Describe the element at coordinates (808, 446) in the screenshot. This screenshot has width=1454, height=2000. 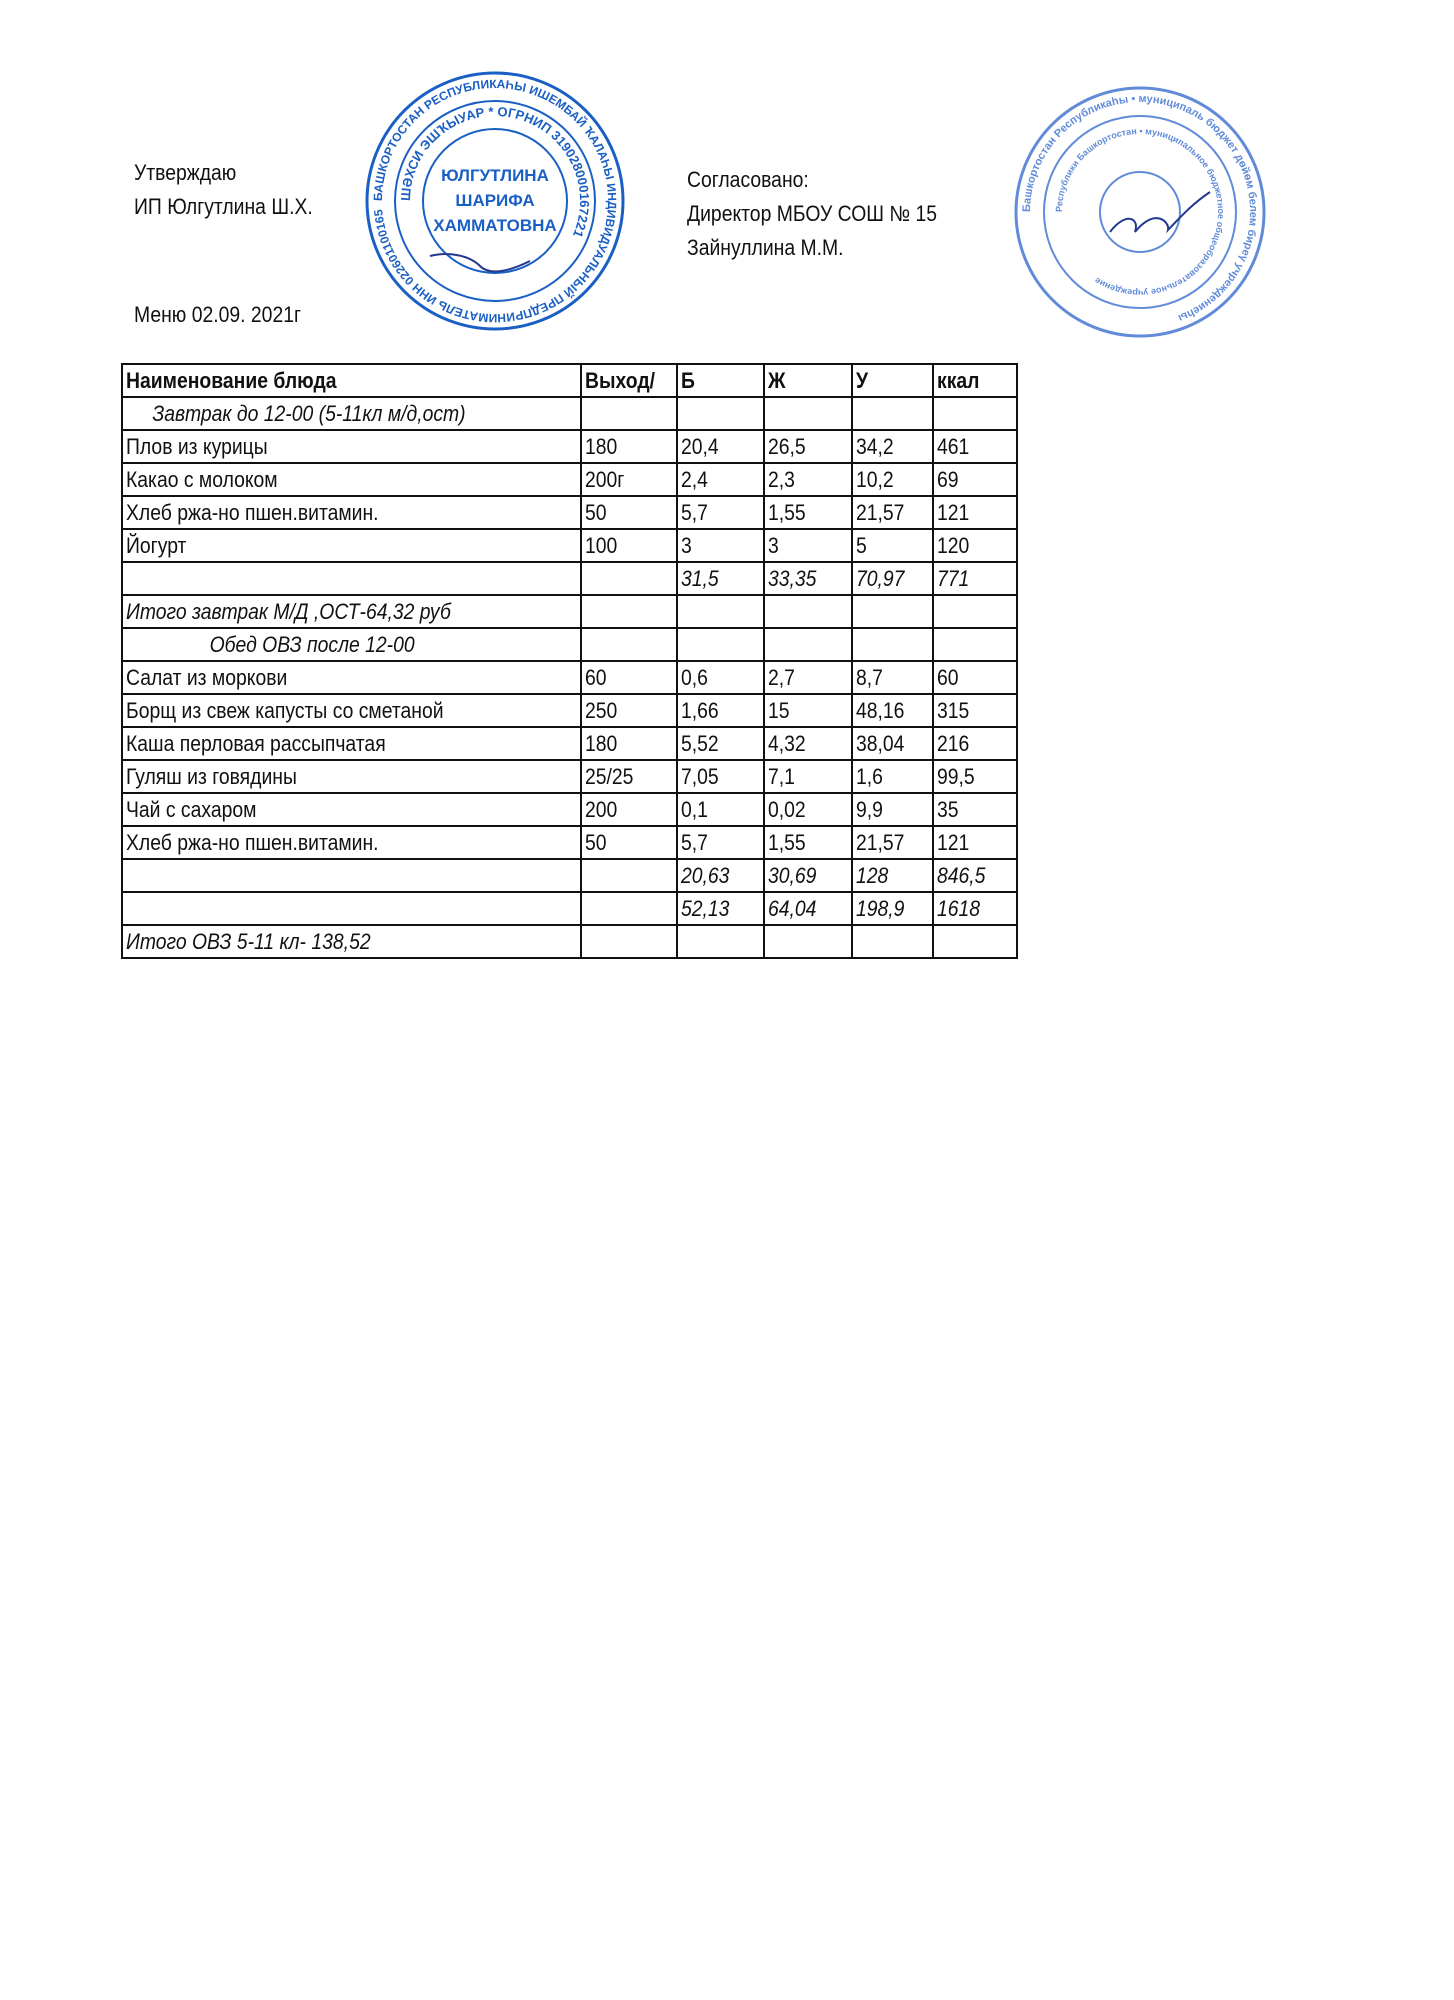
I see `cell-fats: 26,5` at that location.